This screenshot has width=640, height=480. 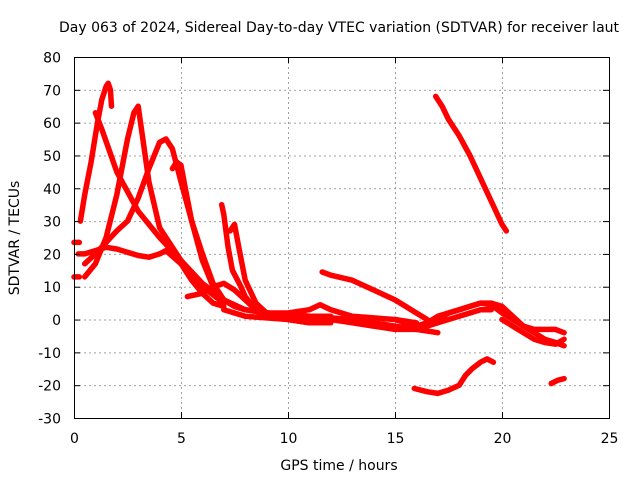 What do you see at coordinates (344, 439) in the screenshot?
I see `x-tick-labels: 0 5 10 15 20 25` at bounding box center [344, 439].